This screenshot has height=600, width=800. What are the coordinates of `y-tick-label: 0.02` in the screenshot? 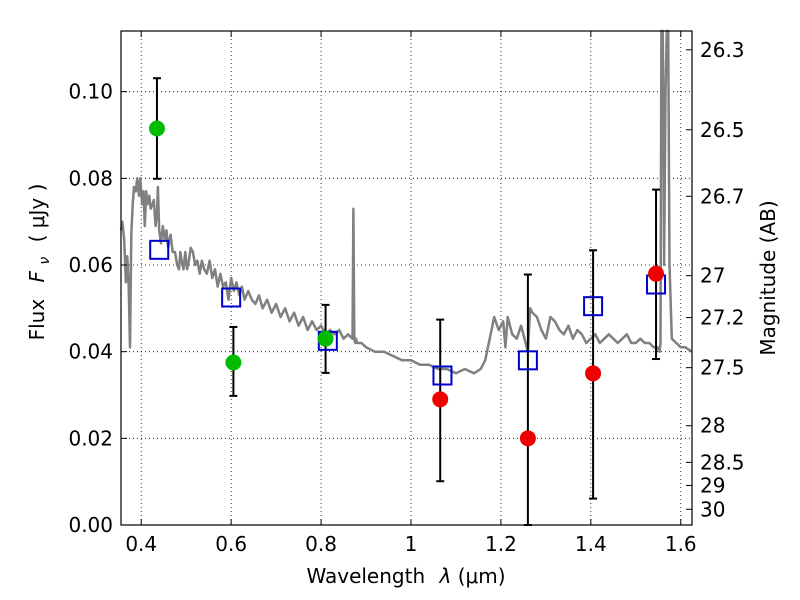 It's located at (90, 438).